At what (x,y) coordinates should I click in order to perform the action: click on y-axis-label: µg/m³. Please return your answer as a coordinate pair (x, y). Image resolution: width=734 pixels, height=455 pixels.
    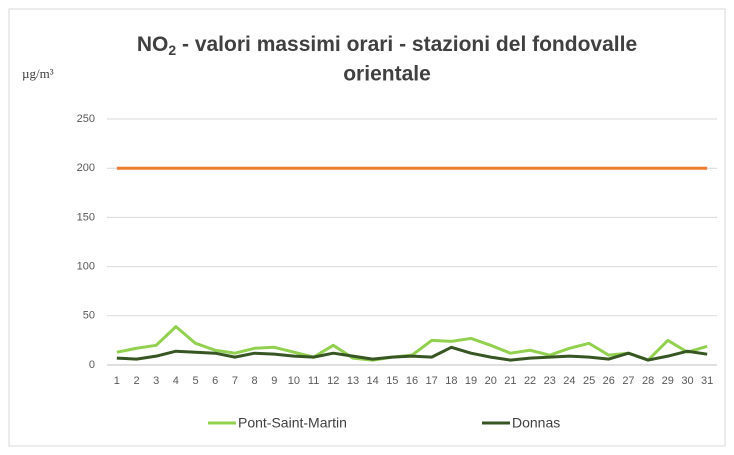
    Looking at the image, I should click on (38, 73).